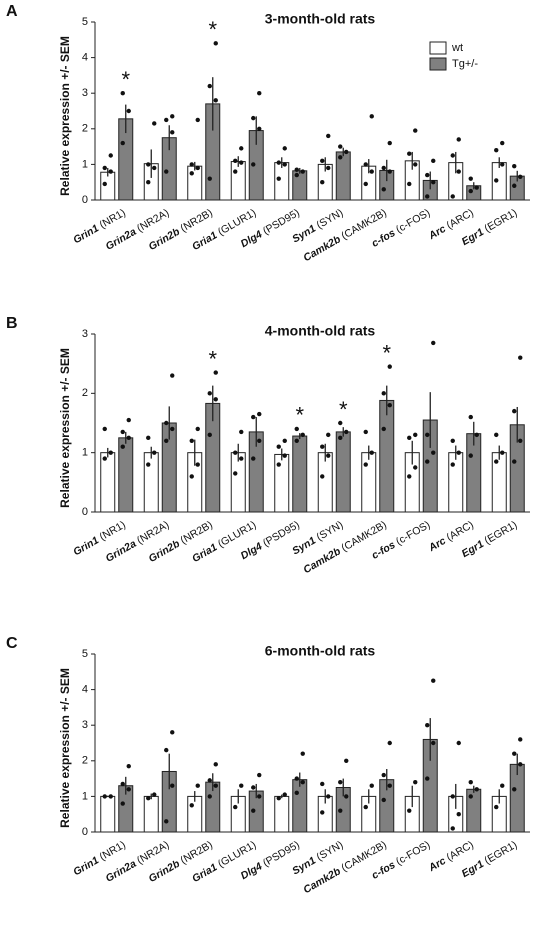  What do you see at coordinates (85, 22) in the screenshot?
I see `y-tick-label: 5` at bounding box center [85, 22].